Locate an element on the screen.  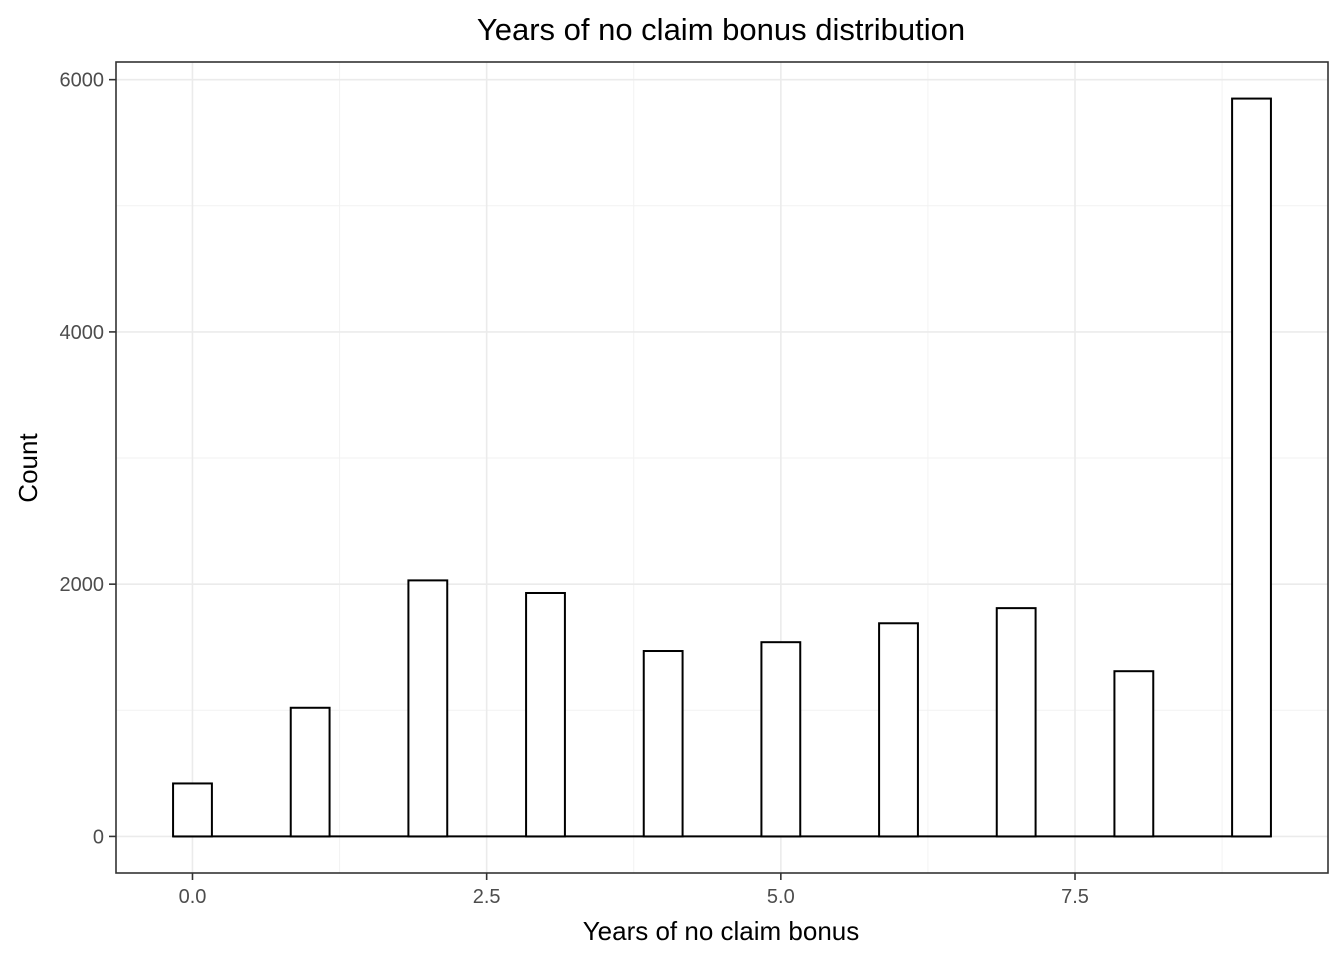
y-axis-title: Count is located at coordinates (28, 468).